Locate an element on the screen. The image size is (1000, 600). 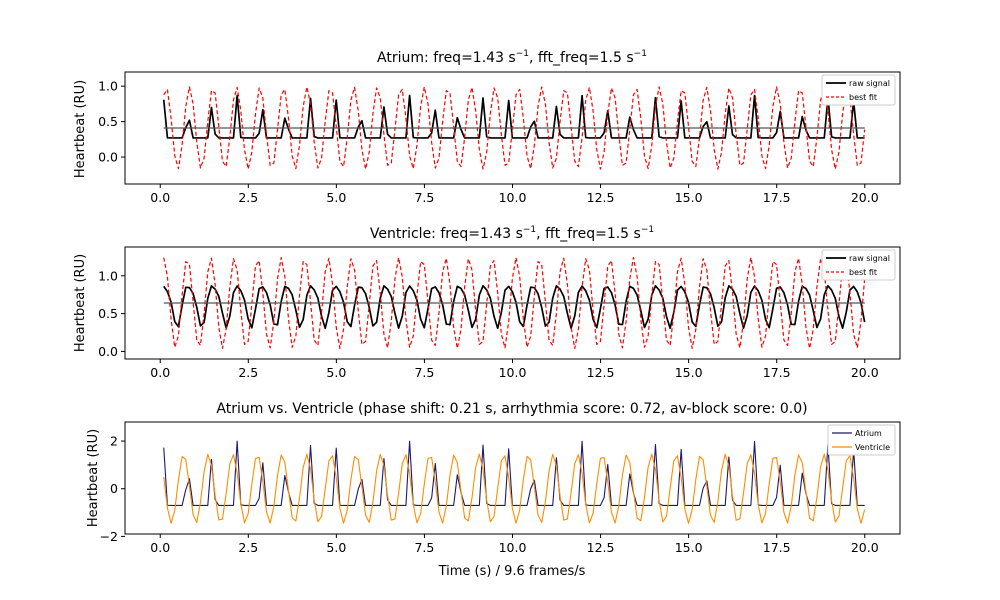
y-tick-label: 2 is located at coordinates (114, 441).